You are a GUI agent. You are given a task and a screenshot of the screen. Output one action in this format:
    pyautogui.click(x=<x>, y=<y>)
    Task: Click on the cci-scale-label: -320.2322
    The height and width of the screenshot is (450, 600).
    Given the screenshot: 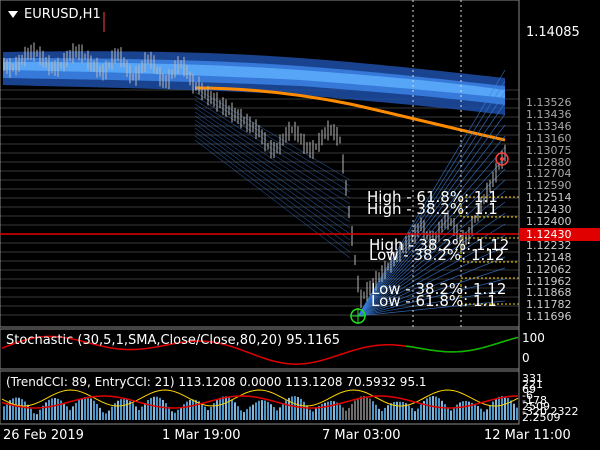 What is the action you would take?
    pyautogui.click(x=550, y=411)
    